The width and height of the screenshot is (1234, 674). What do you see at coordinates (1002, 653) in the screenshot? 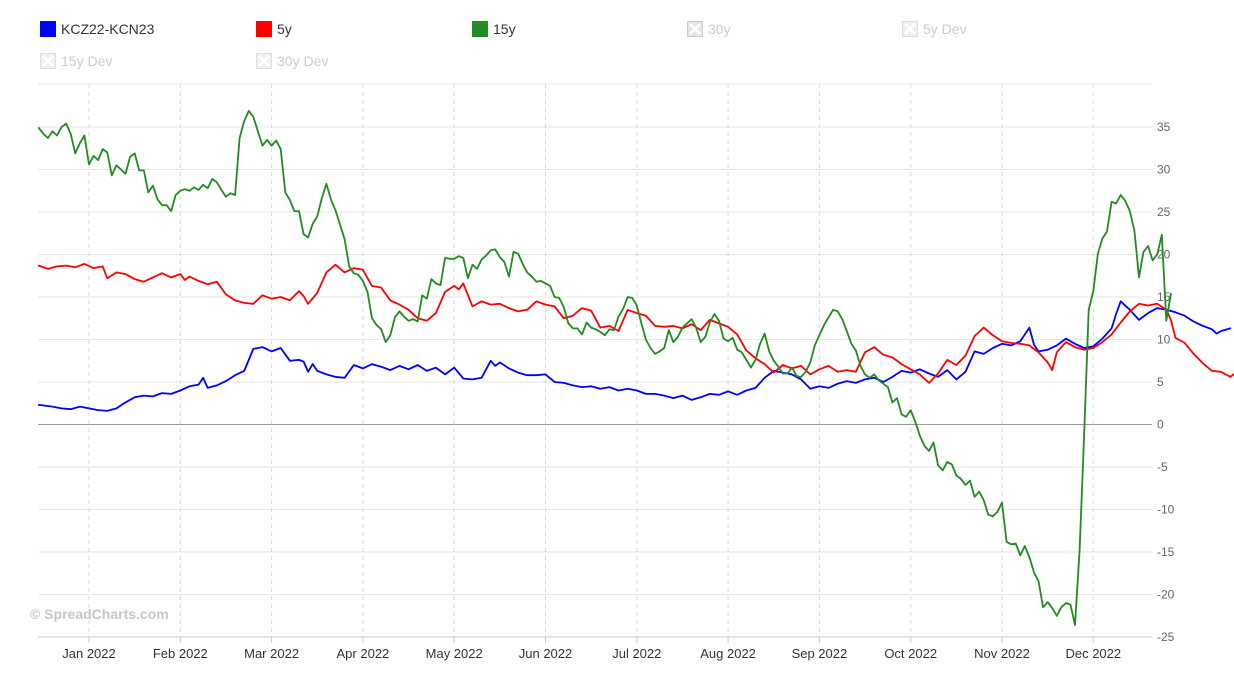
I see `x-tick-label: Nov 2022` at bounding box center [1002, 653].